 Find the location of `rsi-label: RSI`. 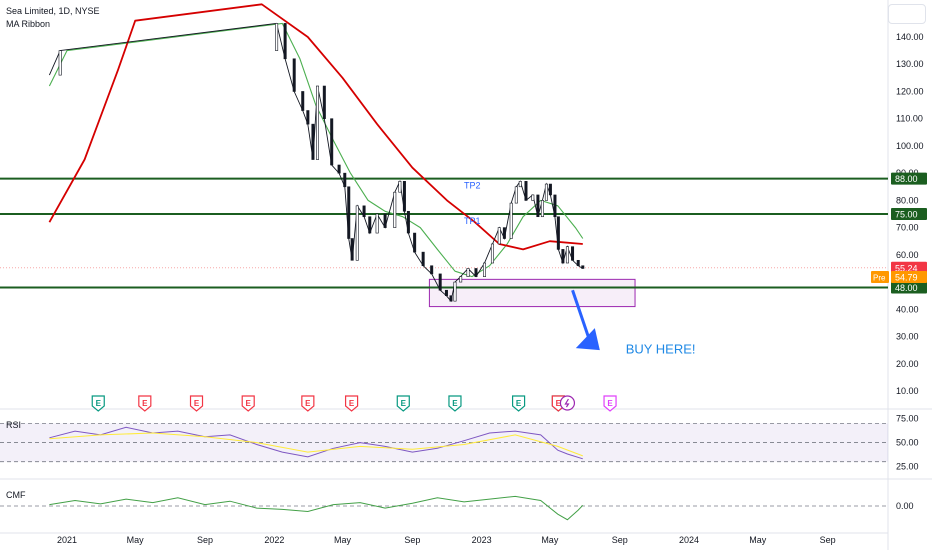

rsi-label: RSI is located at coordinates (14, 425).